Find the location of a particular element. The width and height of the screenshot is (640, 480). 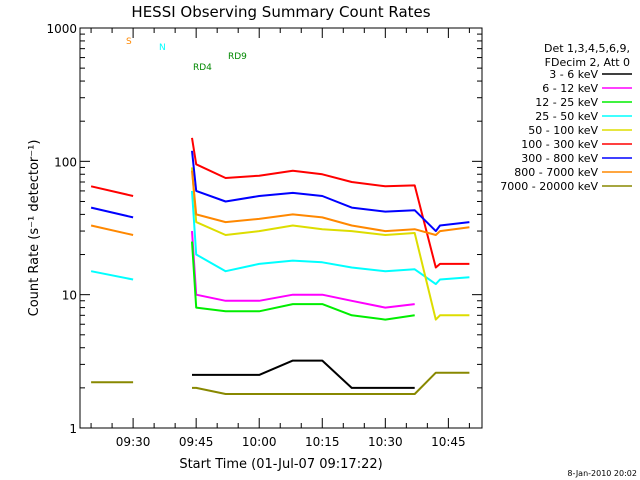

chart-title: HESSI Observing Summary Count Rates is located at coordinates (280, 12).